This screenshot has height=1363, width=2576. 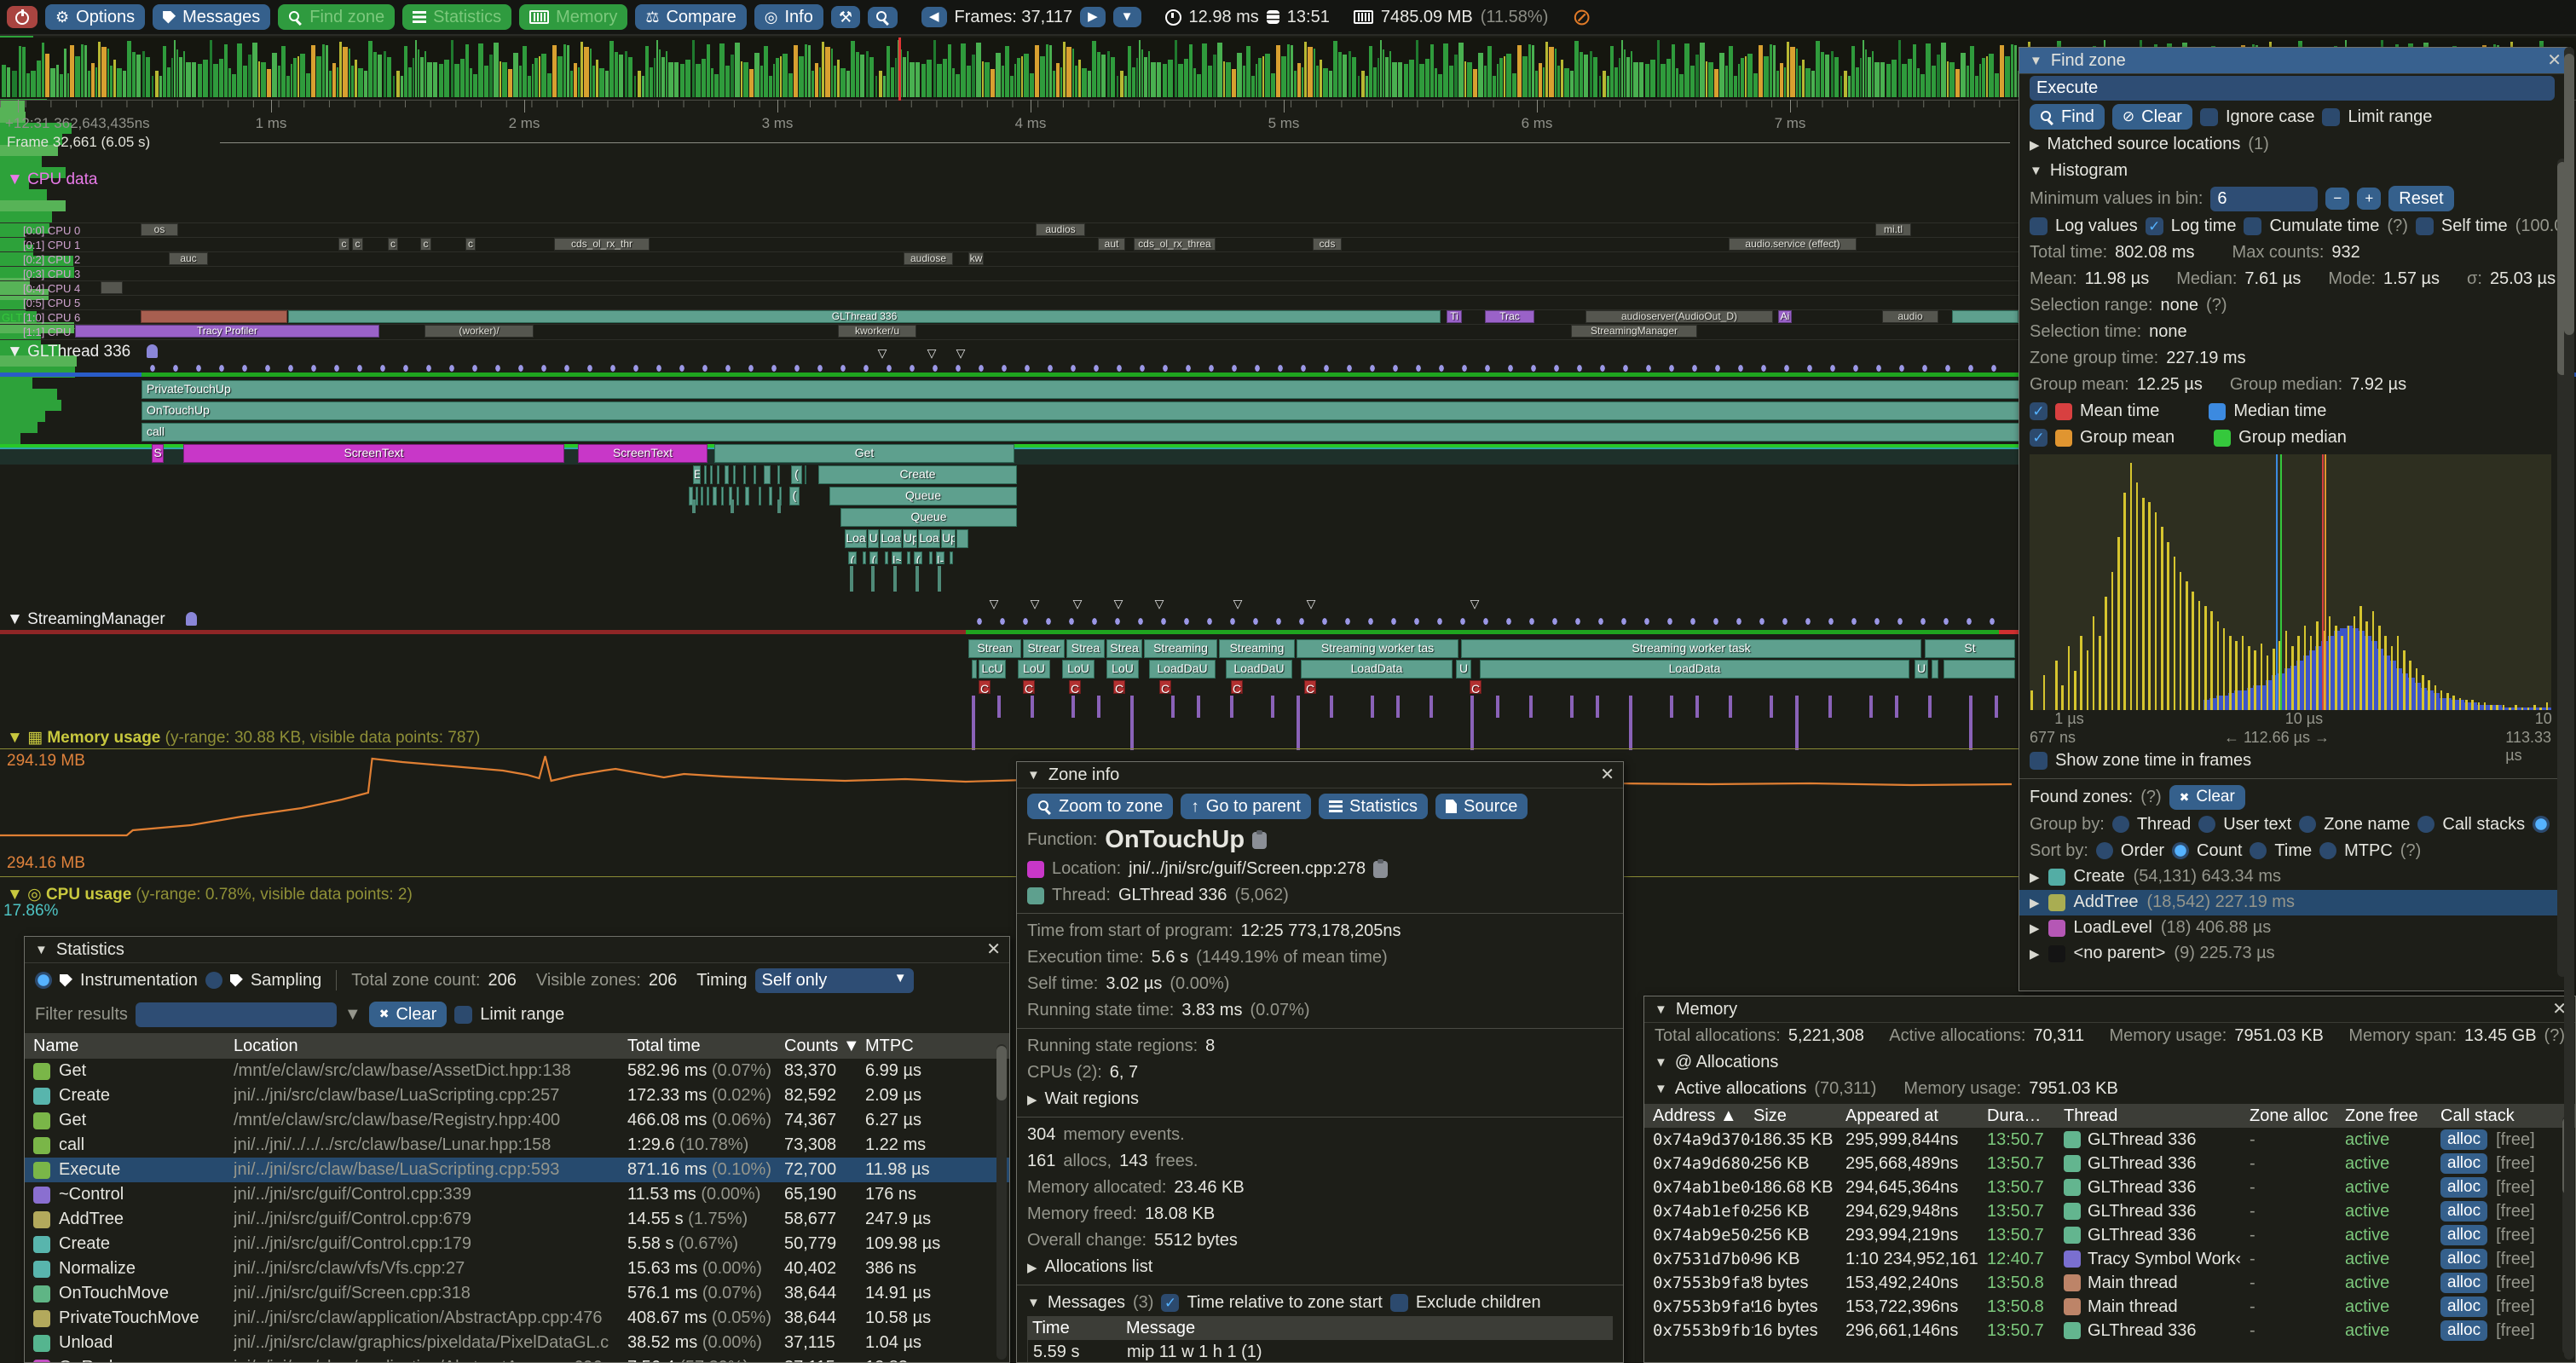 I want to click on column-header-thread: Thread, so click(x=2091, y=1115).